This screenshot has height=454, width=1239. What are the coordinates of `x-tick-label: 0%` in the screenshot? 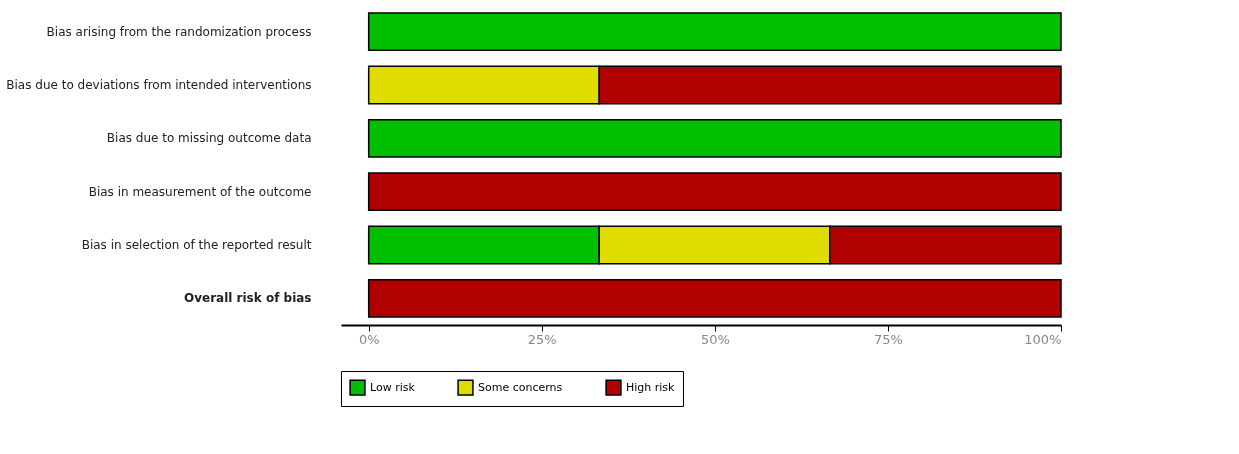 It's located at (369, 339).